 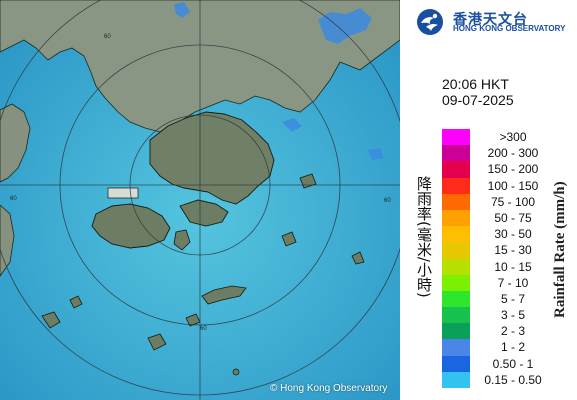 I want to click on legend-row: 0.15 - 0.50, so click(x=498, y=379).